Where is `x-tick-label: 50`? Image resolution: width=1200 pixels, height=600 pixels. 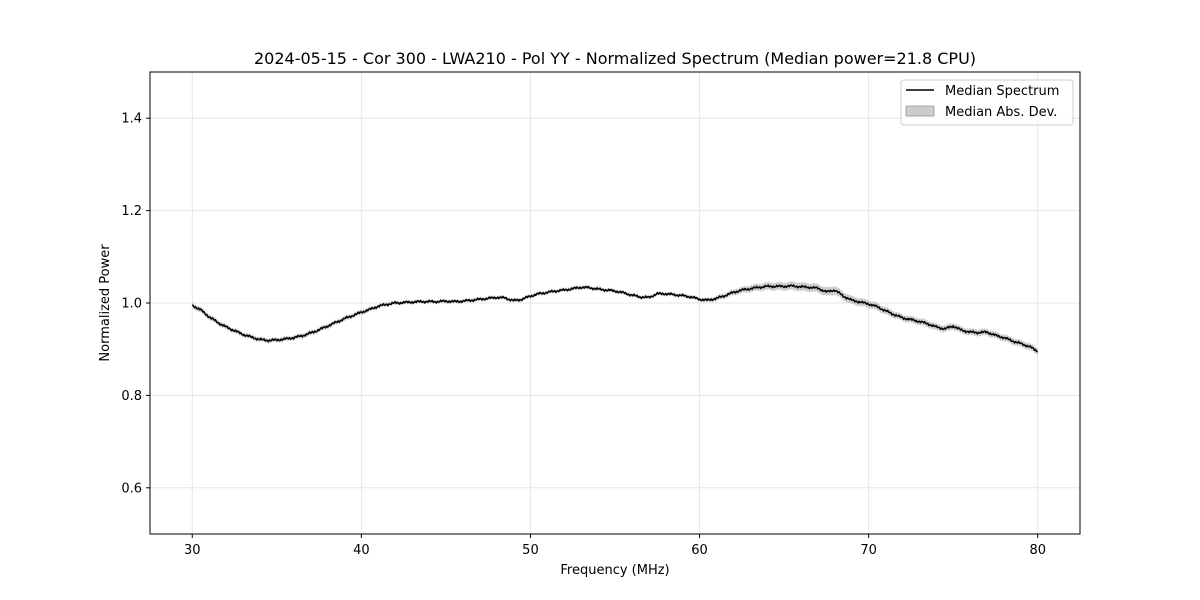 x-tick-label: 50 is located at coordinates (530, 550).